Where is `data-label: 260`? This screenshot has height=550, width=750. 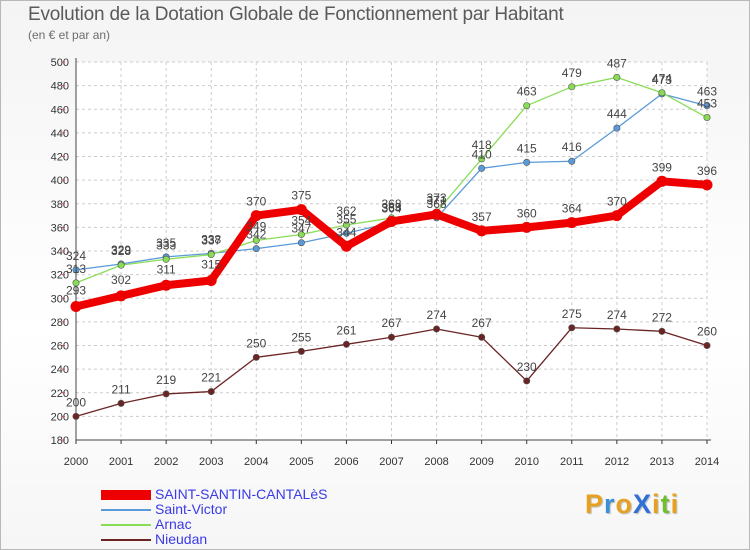 data-label: 260 is located at coordinates (707, 332).